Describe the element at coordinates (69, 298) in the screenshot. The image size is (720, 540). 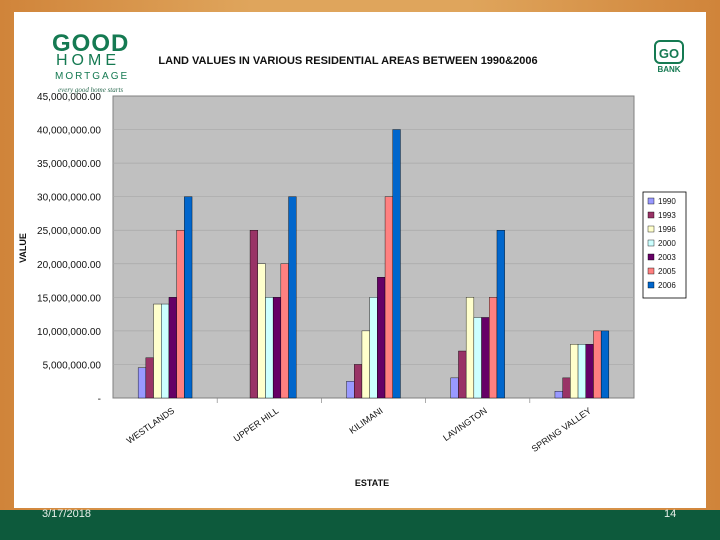
I see `y-tick-label: 15,000,000.00` at that location.